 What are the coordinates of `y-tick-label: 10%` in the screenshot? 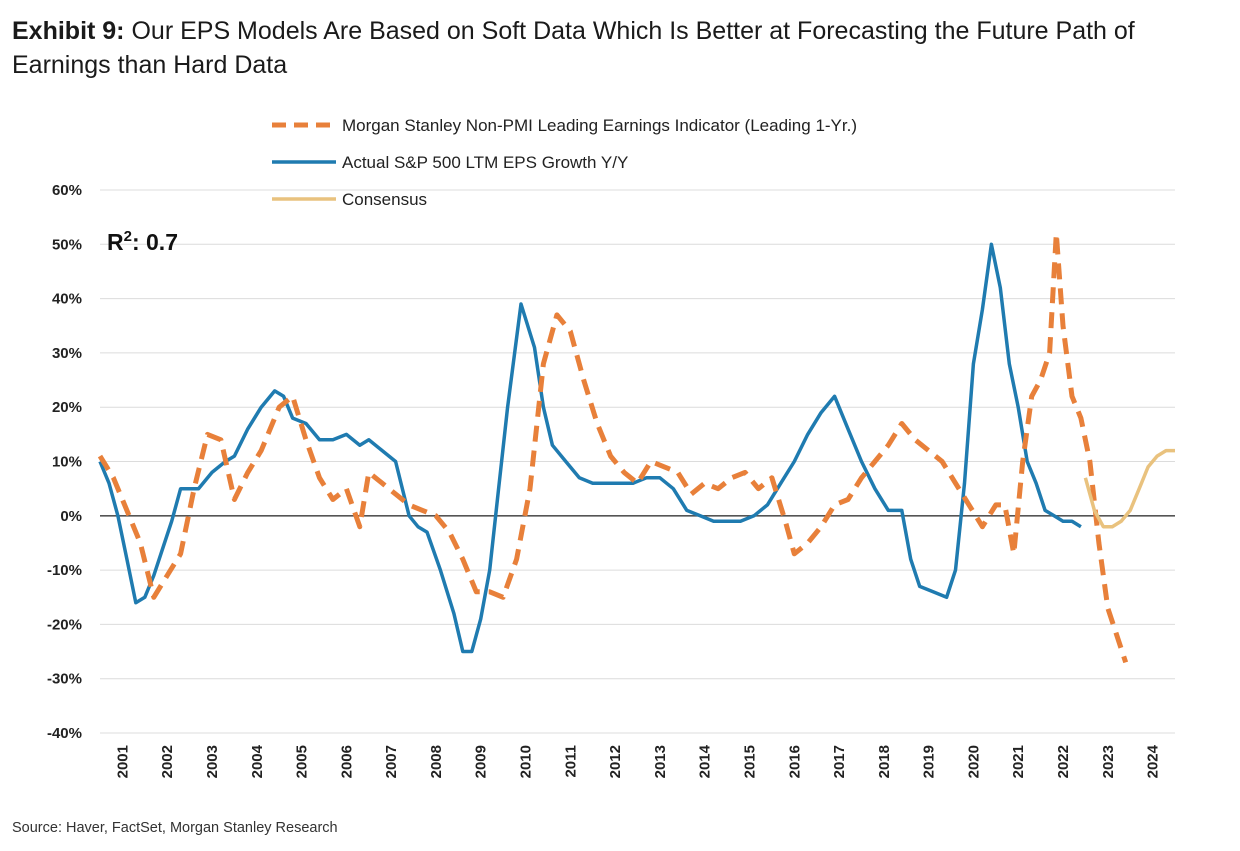 It's located at (67, 462).